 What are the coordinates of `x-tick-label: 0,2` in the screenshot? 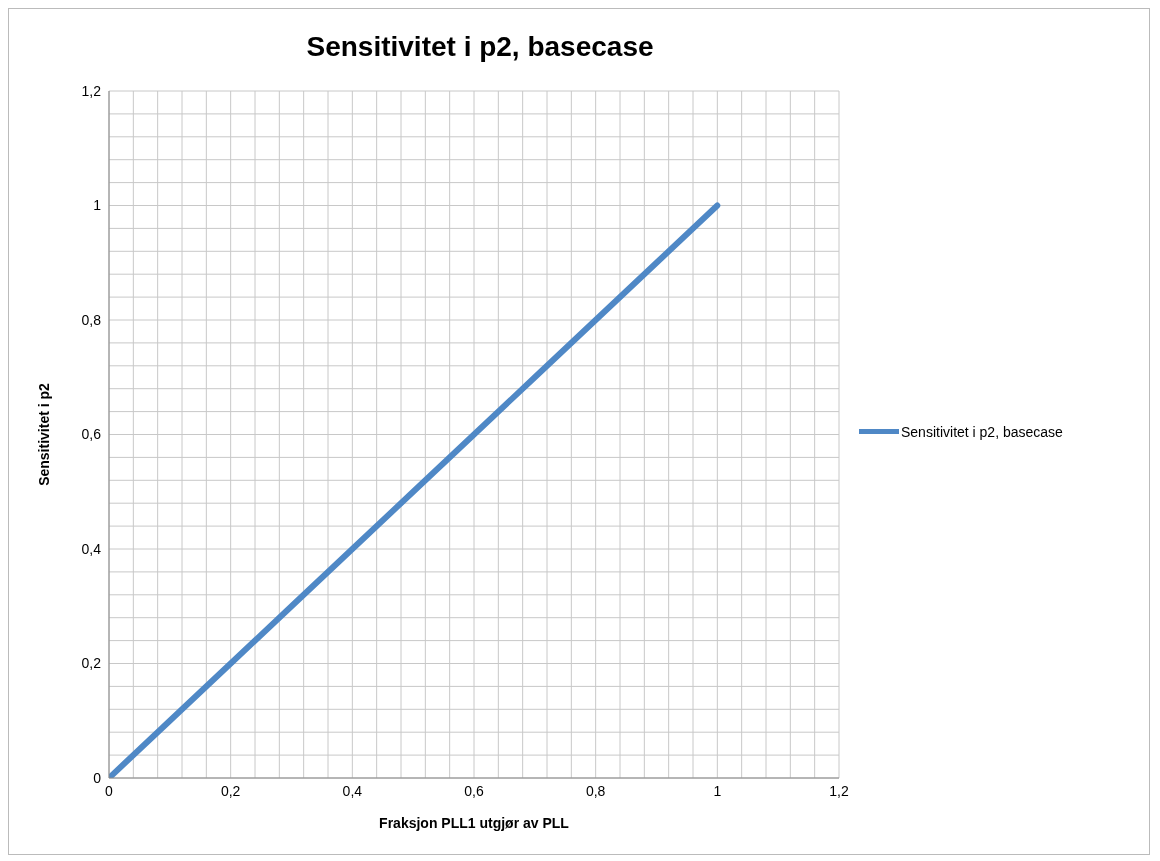 It's located at (230, 790).